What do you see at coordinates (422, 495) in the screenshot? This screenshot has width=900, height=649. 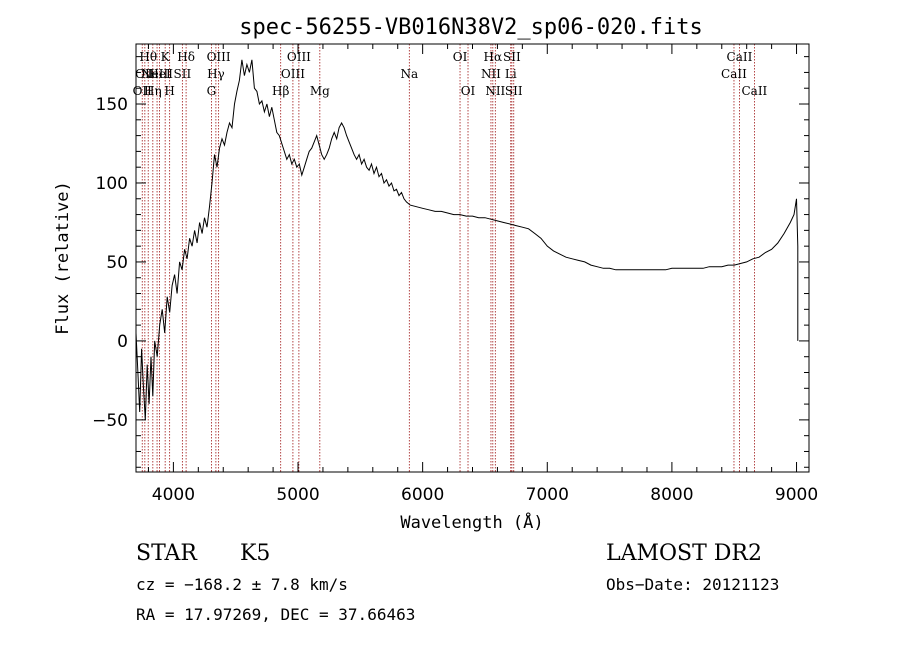 I see `x-tick-label: 6000` at bounding box center [422, 495].